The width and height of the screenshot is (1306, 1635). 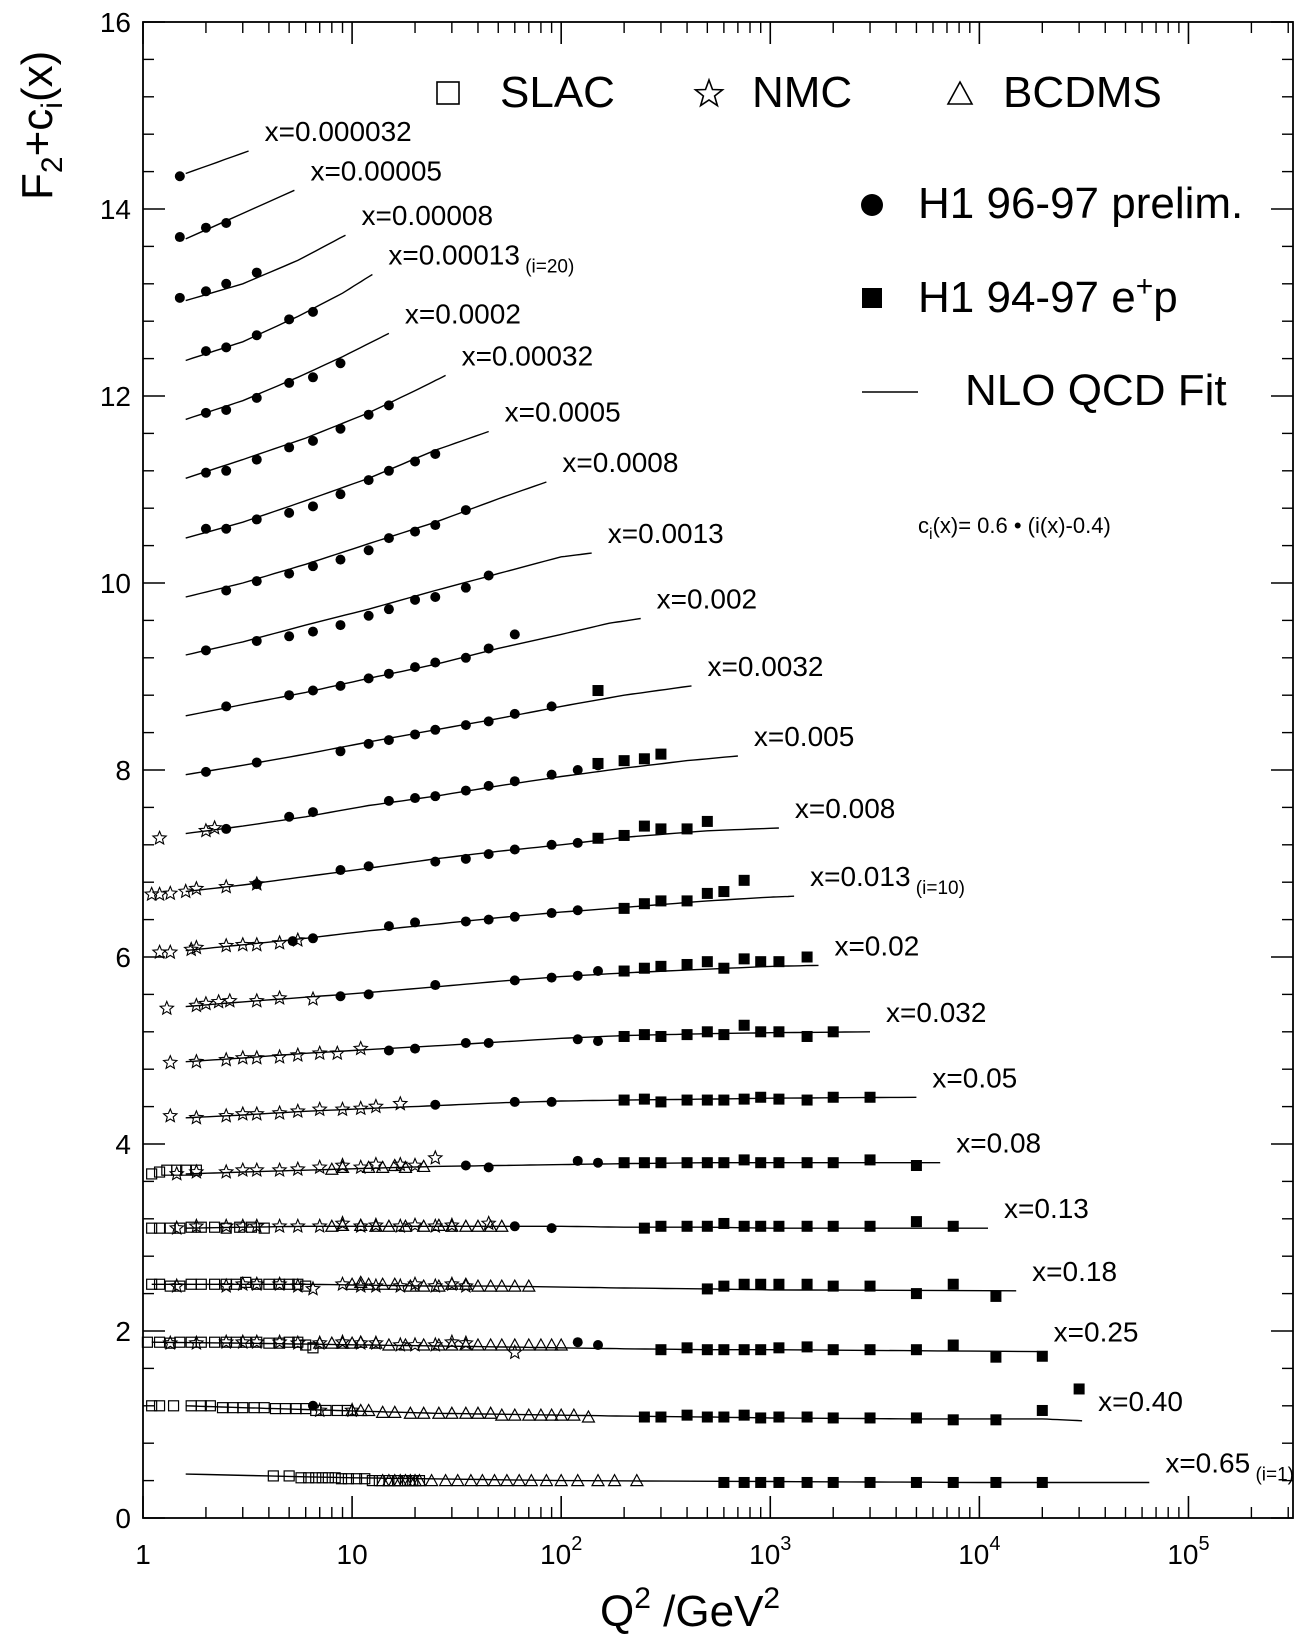 I want to click on series-group: x=0.002, so click(x=471, y=650).